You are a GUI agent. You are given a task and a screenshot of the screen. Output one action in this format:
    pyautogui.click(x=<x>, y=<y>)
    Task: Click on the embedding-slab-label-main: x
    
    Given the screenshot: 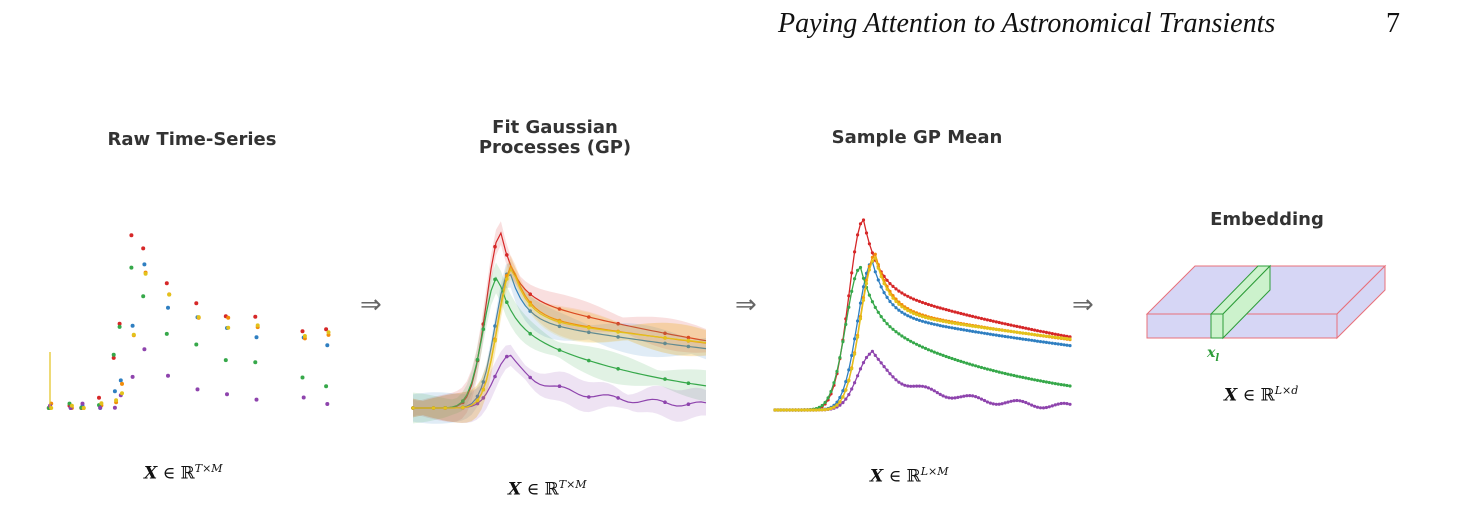 What is the action you would take?
    pyautogui.click(x=1211, y=353)
    